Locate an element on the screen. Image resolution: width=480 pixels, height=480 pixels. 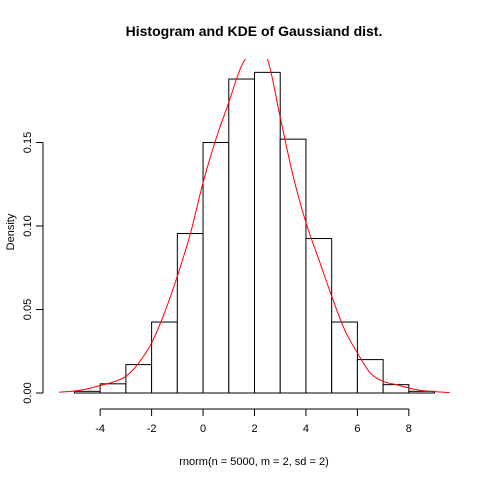
y-axis-label: Density is located at coordinates (11, 231).